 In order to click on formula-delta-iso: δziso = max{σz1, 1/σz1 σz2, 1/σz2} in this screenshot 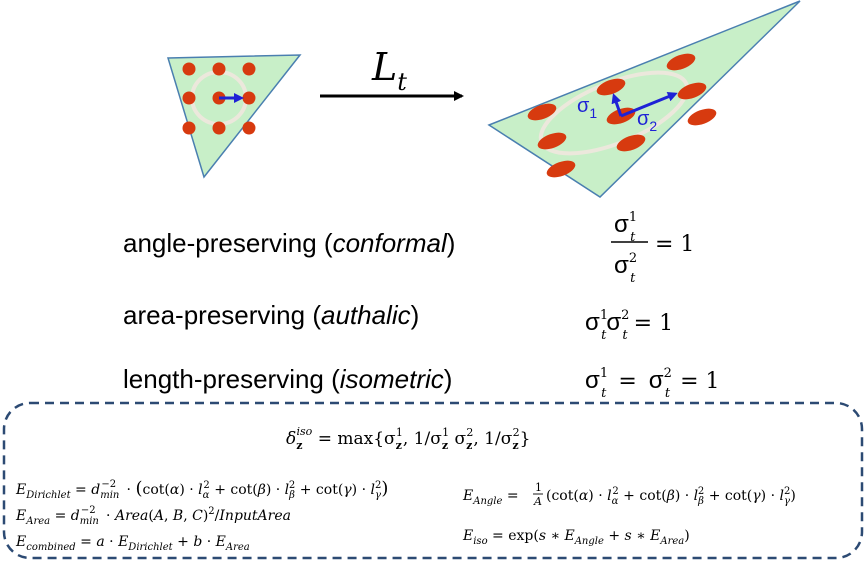, I will do `click(408, 438)`.